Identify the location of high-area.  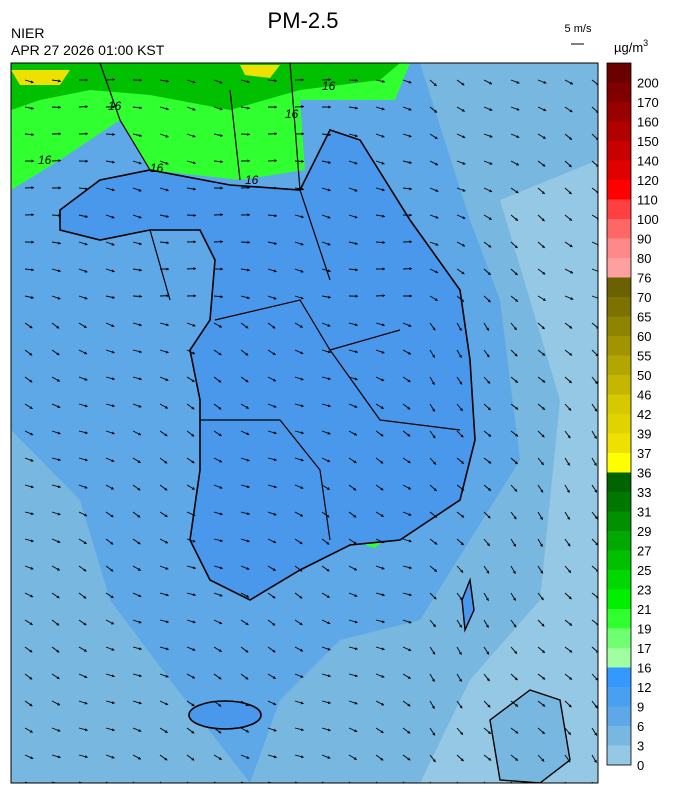
(40, 77).